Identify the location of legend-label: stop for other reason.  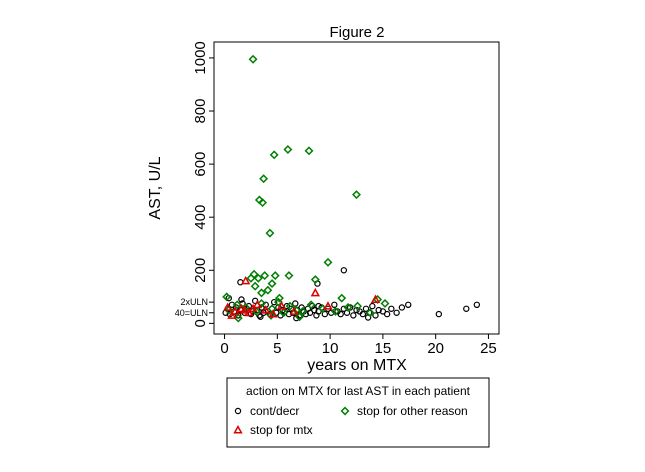
(412, 411).